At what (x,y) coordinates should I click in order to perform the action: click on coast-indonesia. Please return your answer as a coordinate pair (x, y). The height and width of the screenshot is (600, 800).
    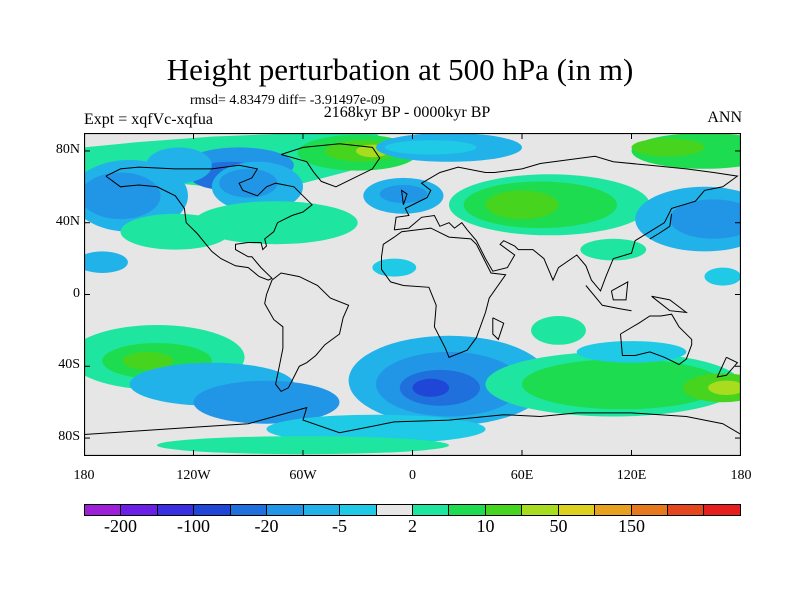
    Looking at the image, I should click on (608, 298).